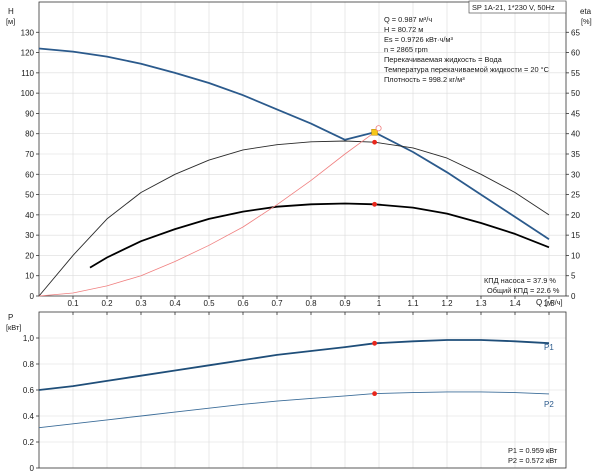 The height and width of the screenshot is (474, 600). Describe the element at coordinates (575, 215) in the screenshot. I see `upper-y-tick-label-right: 20` at that location.